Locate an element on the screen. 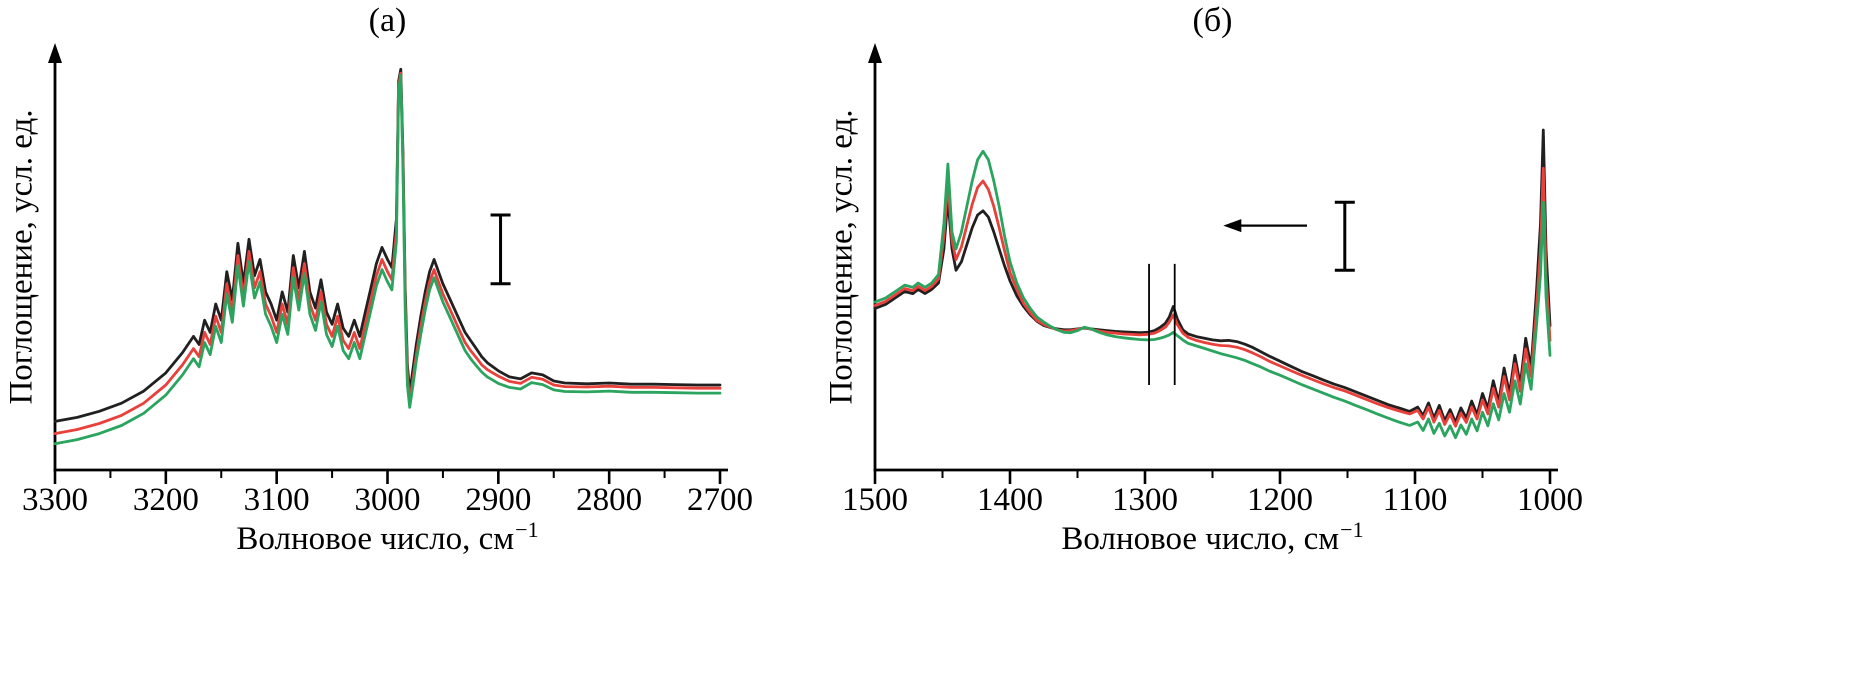 This screenshot has height=676, width=1859. x-tick-label: 2700 is located at coordinates (720, 500).